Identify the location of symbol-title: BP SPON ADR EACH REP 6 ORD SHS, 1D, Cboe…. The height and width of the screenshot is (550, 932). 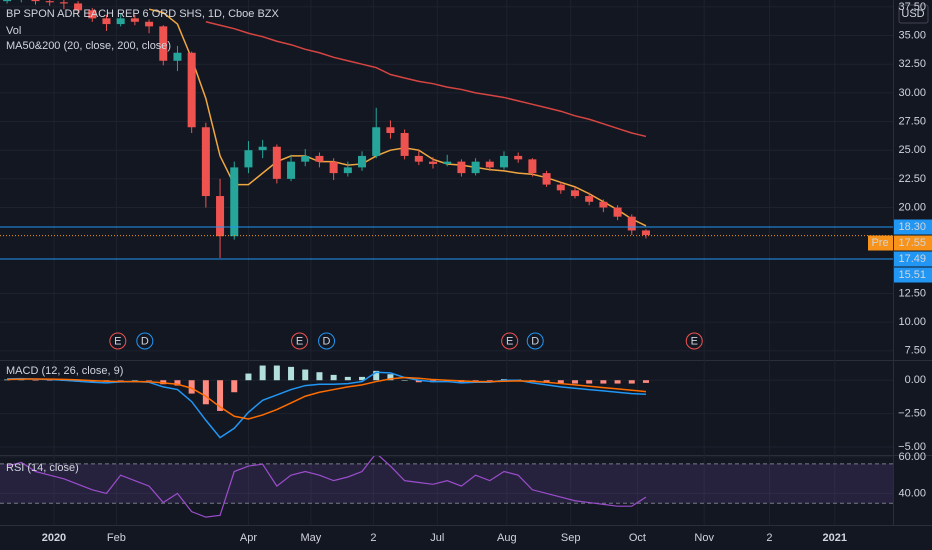
(143, 14).